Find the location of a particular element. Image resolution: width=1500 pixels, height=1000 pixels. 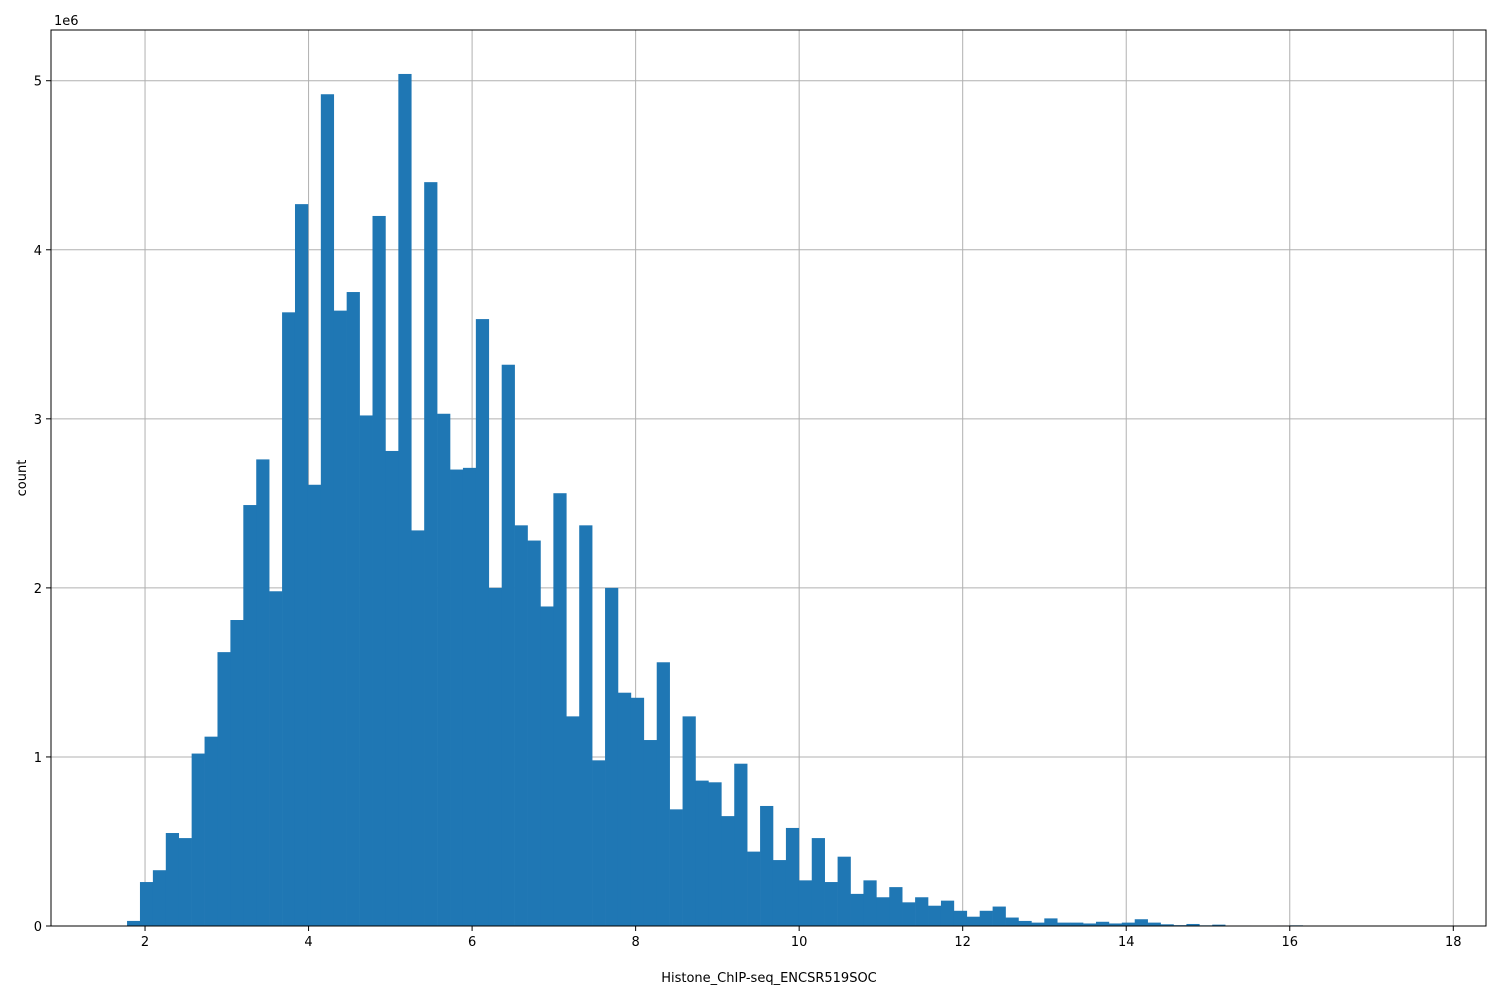

x-tick-label: 18 is located at coordinates (1453, 942).